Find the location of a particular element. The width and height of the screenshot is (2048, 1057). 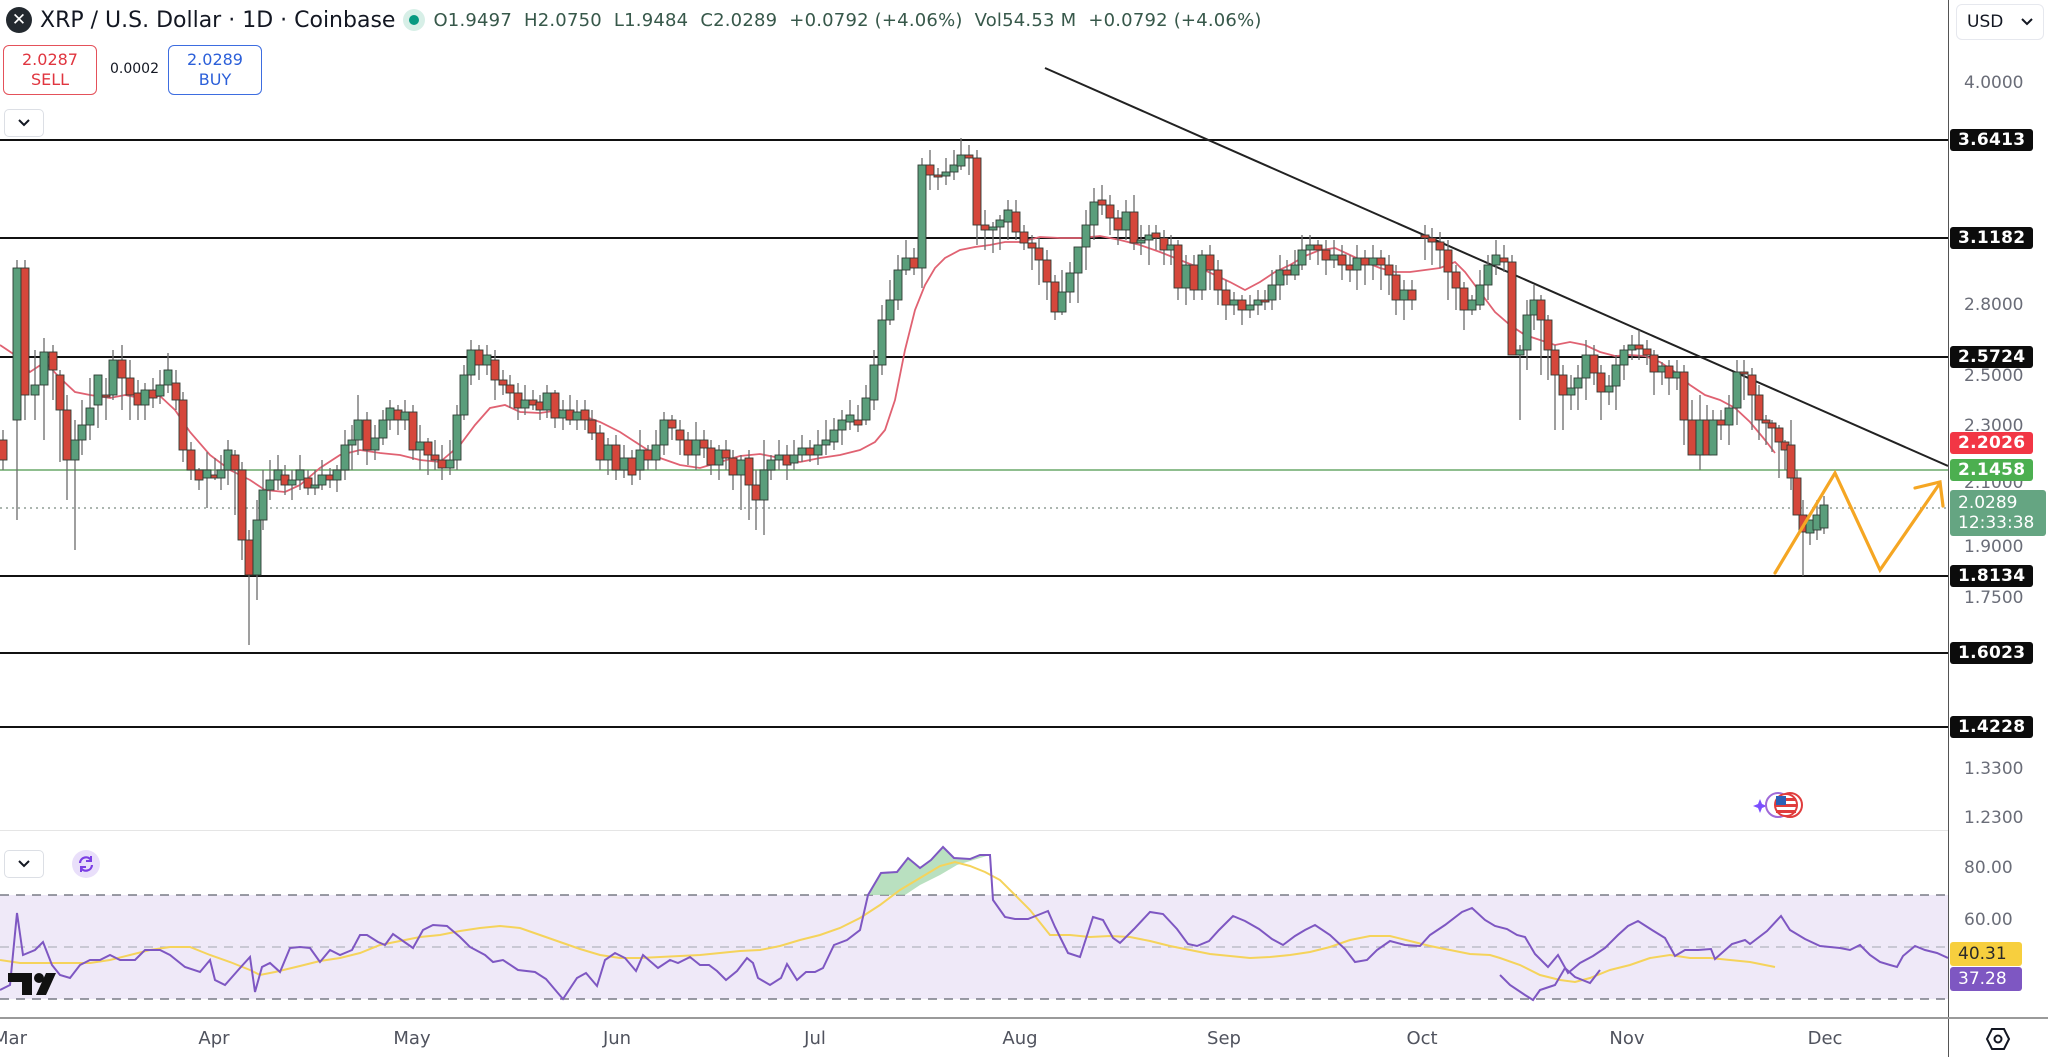

refresh-icon is located at coordinates (86, 864).